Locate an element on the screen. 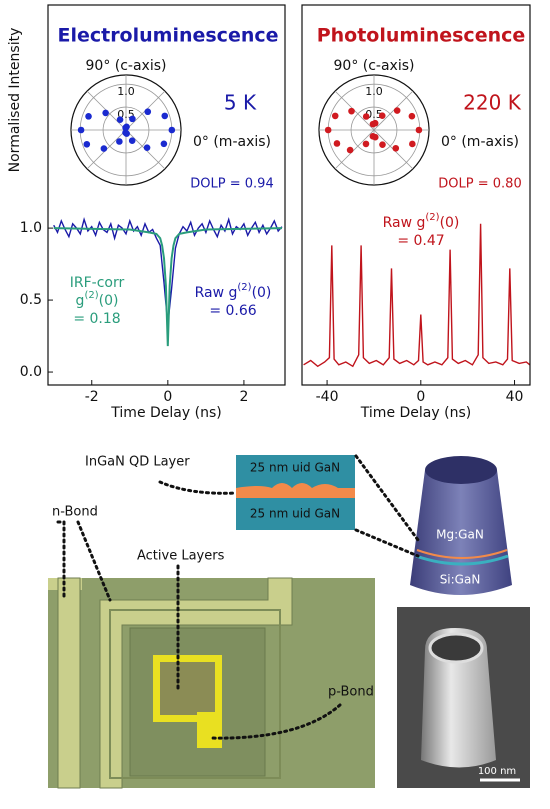 The height and width of the screenshot is (809, 550). sem-image: 100 nm is located at coordinates (463, 697).